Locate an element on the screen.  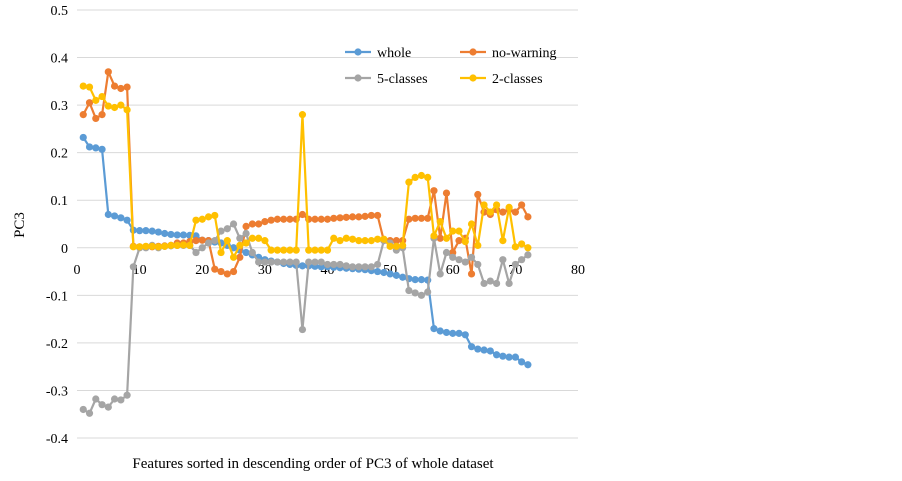
y-tick-label: 0.4 is located at coordinates (60, 59).